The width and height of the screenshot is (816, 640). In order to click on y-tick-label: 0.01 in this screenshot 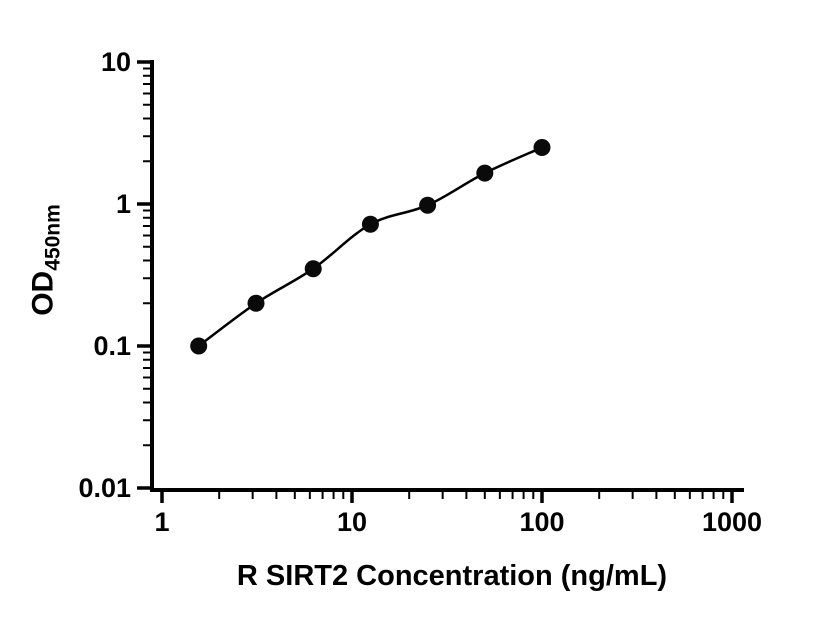, I will do `click(104, 488)`.